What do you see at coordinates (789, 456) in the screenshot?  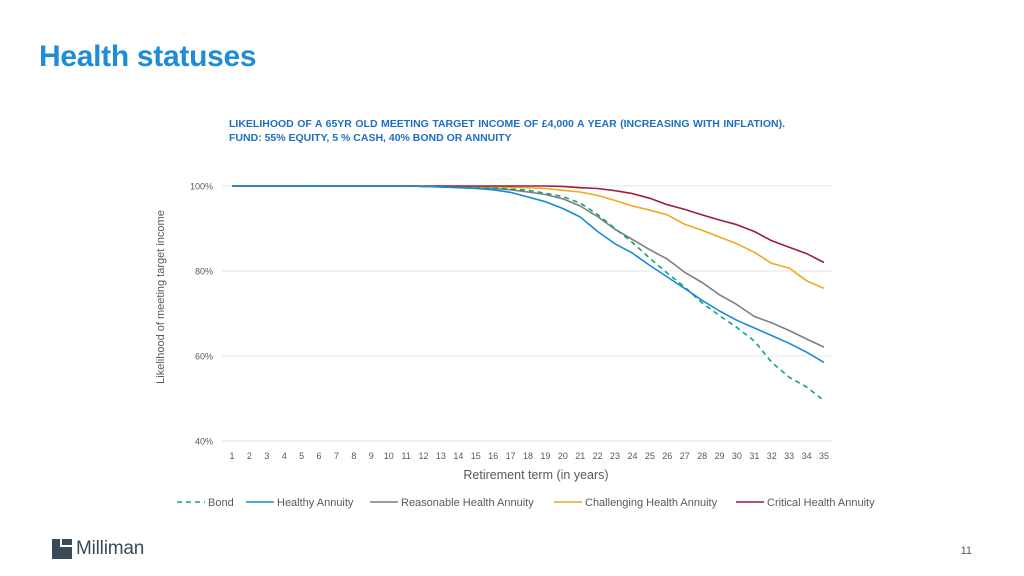 I see `x-tick-label: 33` at bounding box center [789, 456].